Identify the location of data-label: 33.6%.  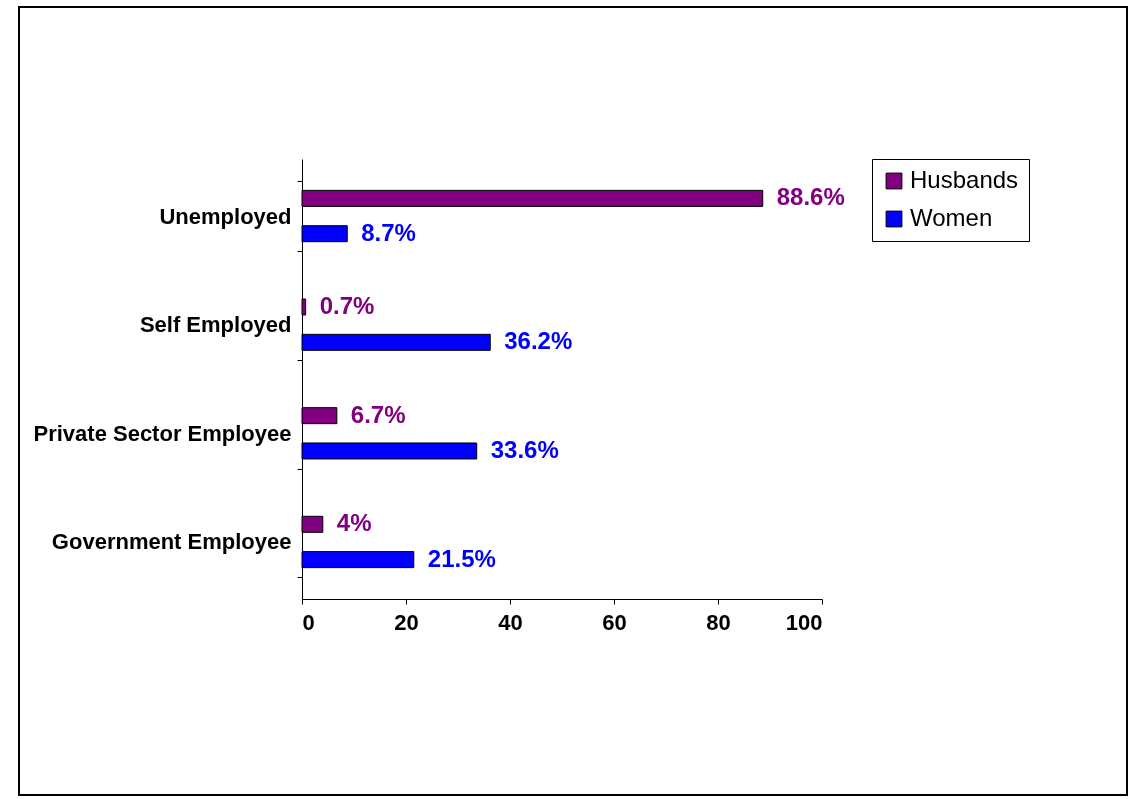
(524, 449).